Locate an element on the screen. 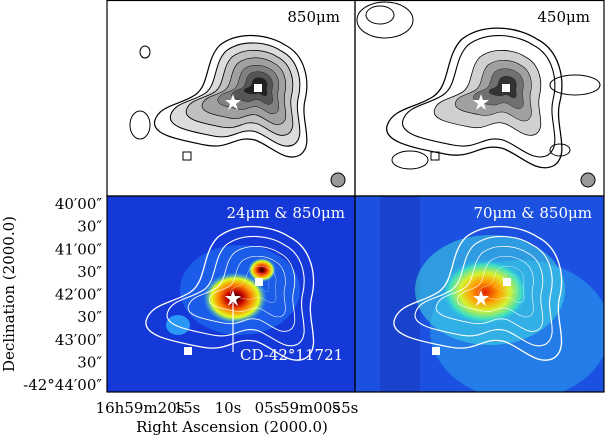 The image size is (609, 441). x-tick-label: 55s is located at coordinates (345, 408).